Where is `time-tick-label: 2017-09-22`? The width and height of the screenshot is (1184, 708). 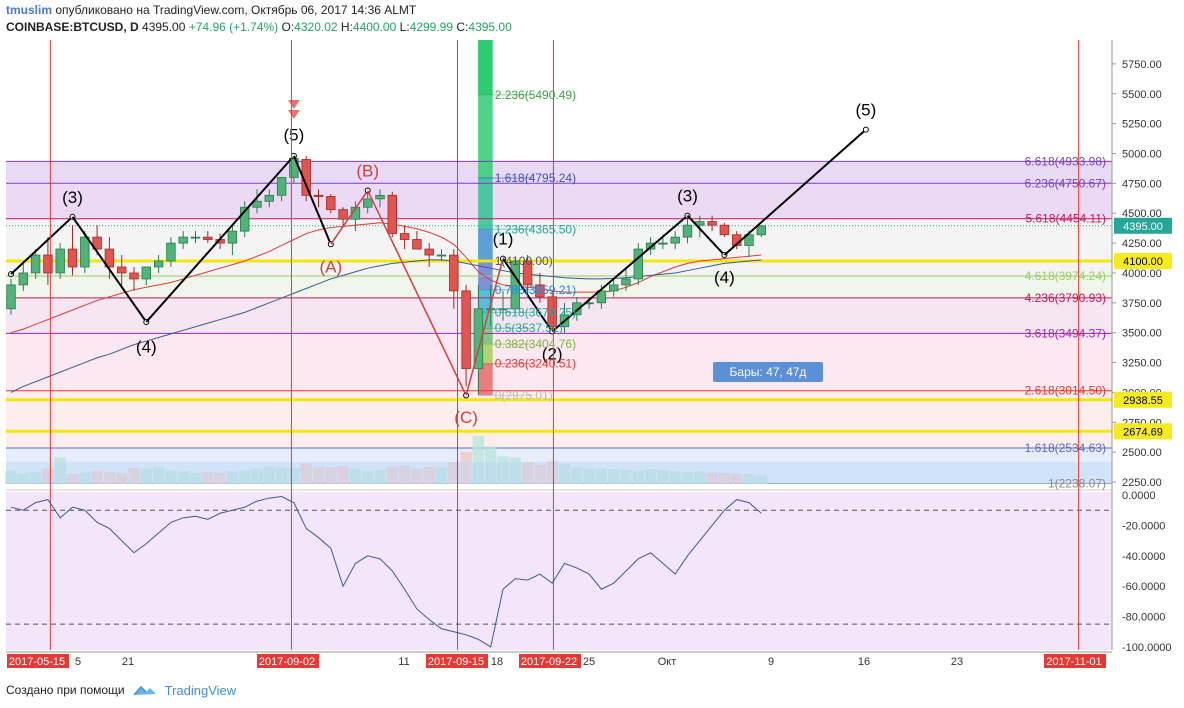 time-tick-label: 2017-09-22 is located at coordinates (549, 662).